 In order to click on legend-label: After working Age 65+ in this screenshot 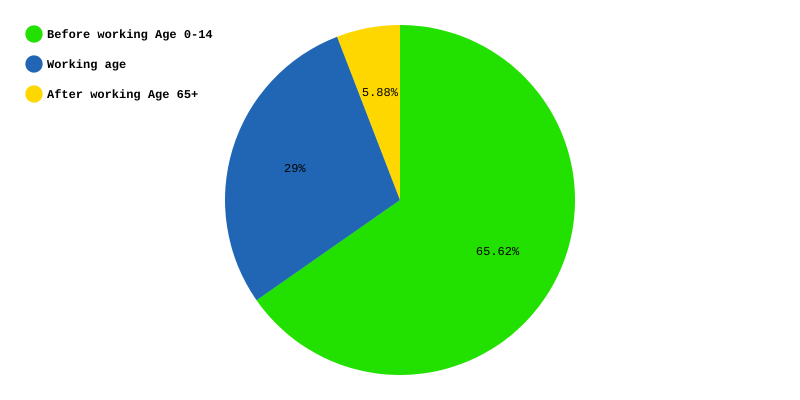, I will do `click(122, 95)`.